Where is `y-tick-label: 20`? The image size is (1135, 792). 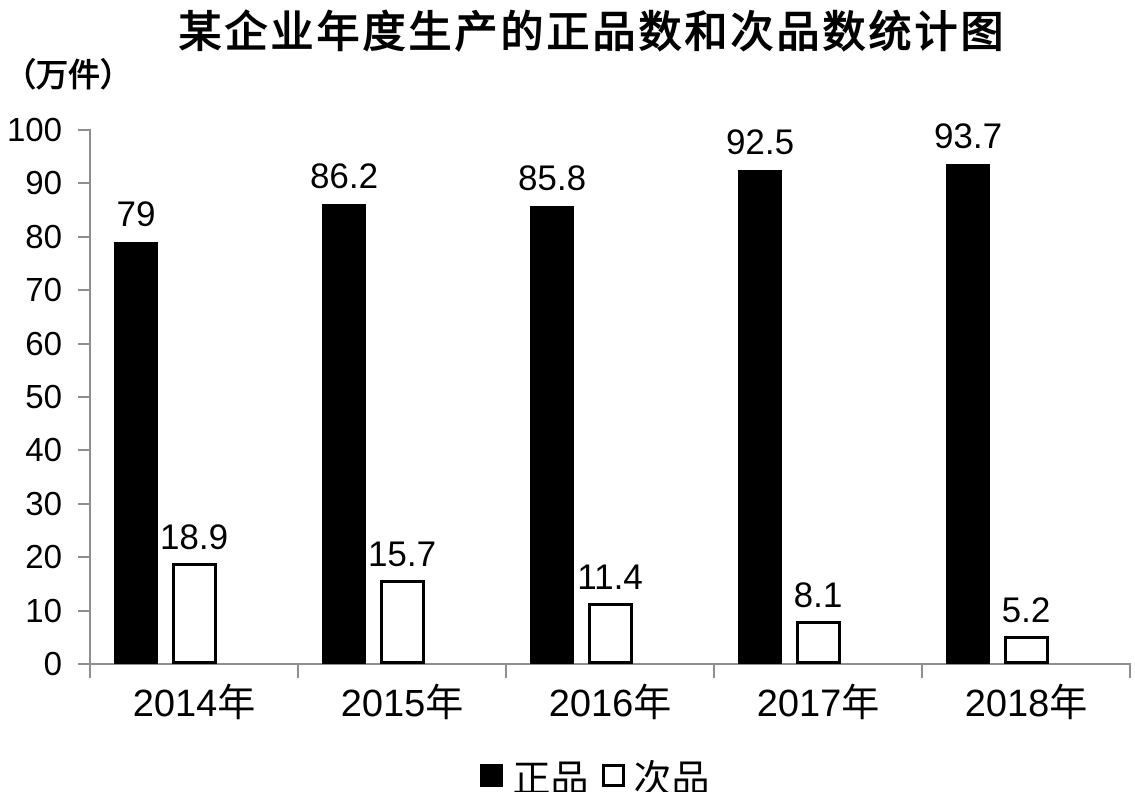
y-tick-label: 20 is located at coordinates (43, 557).